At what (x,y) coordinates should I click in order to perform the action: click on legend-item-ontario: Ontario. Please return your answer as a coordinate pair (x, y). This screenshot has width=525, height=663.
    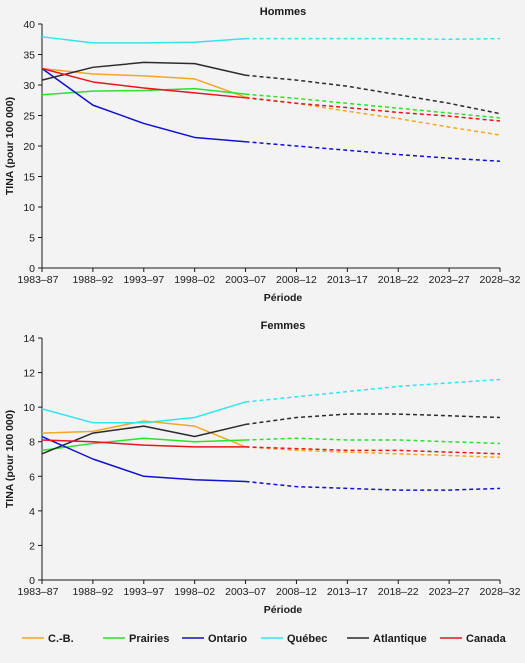
    Looking at the image, I should click on (214, 639).